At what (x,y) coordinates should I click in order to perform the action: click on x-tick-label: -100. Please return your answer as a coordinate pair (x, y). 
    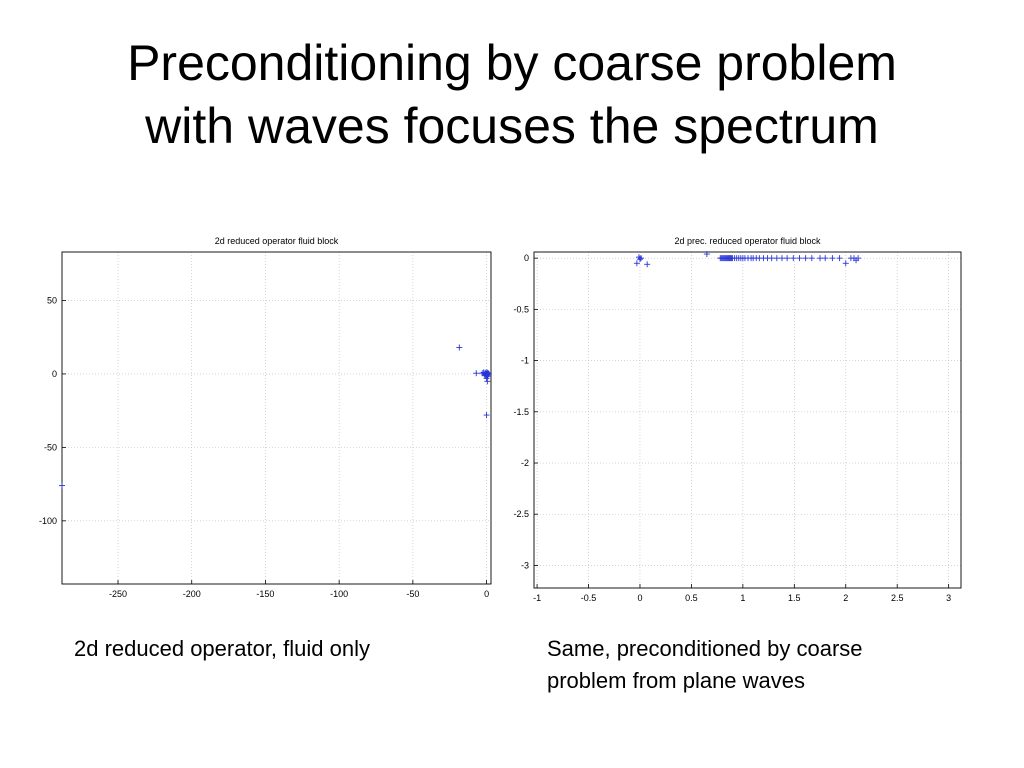
    Looking at the image, I should click on (339, 594).